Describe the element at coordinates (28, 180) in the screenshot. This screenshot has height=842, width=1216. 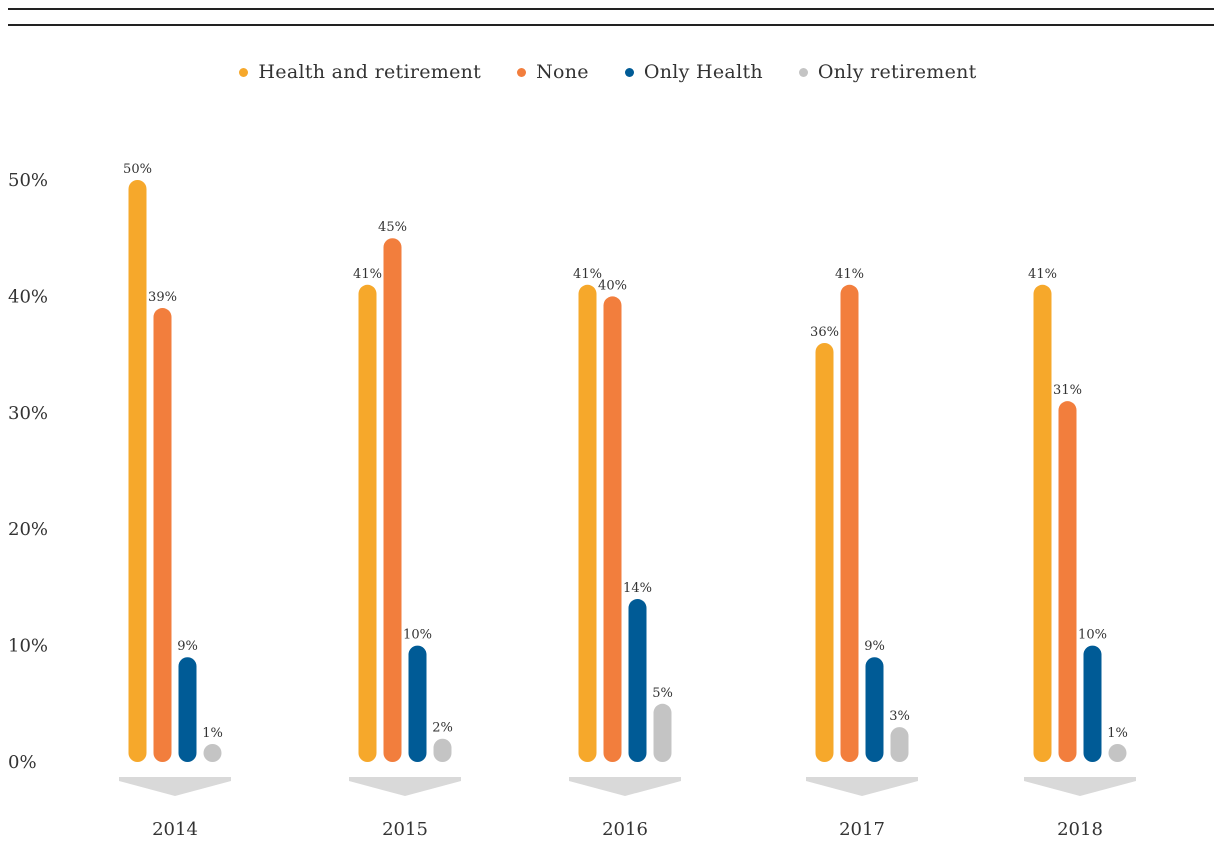
I see `y-tick-label: 50%` at that location.